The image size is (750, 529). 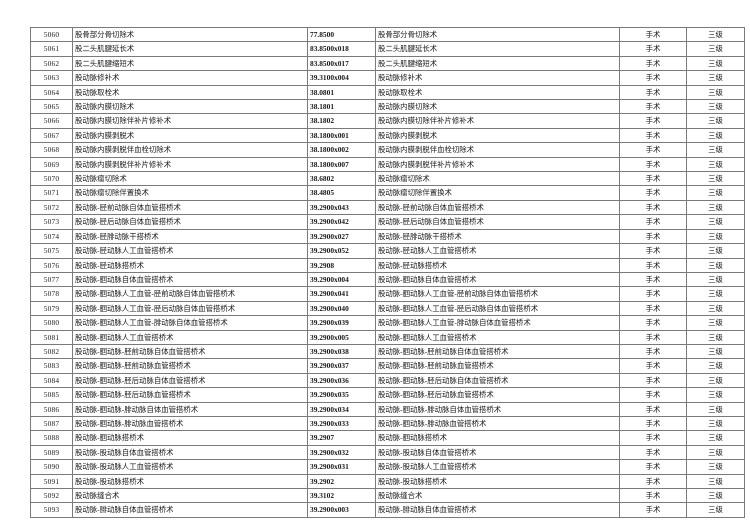 What do you see at coordinates (341, 308) in the screenshot?
I see `cell-icd: 39.2900x040` at bounding box center [341, 308].